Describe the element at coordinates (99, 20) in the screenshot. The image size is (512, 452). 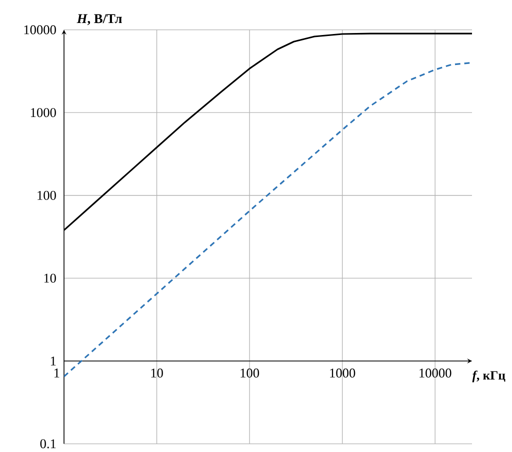
I see `y-axis-title: H, В/Тл` at that location.